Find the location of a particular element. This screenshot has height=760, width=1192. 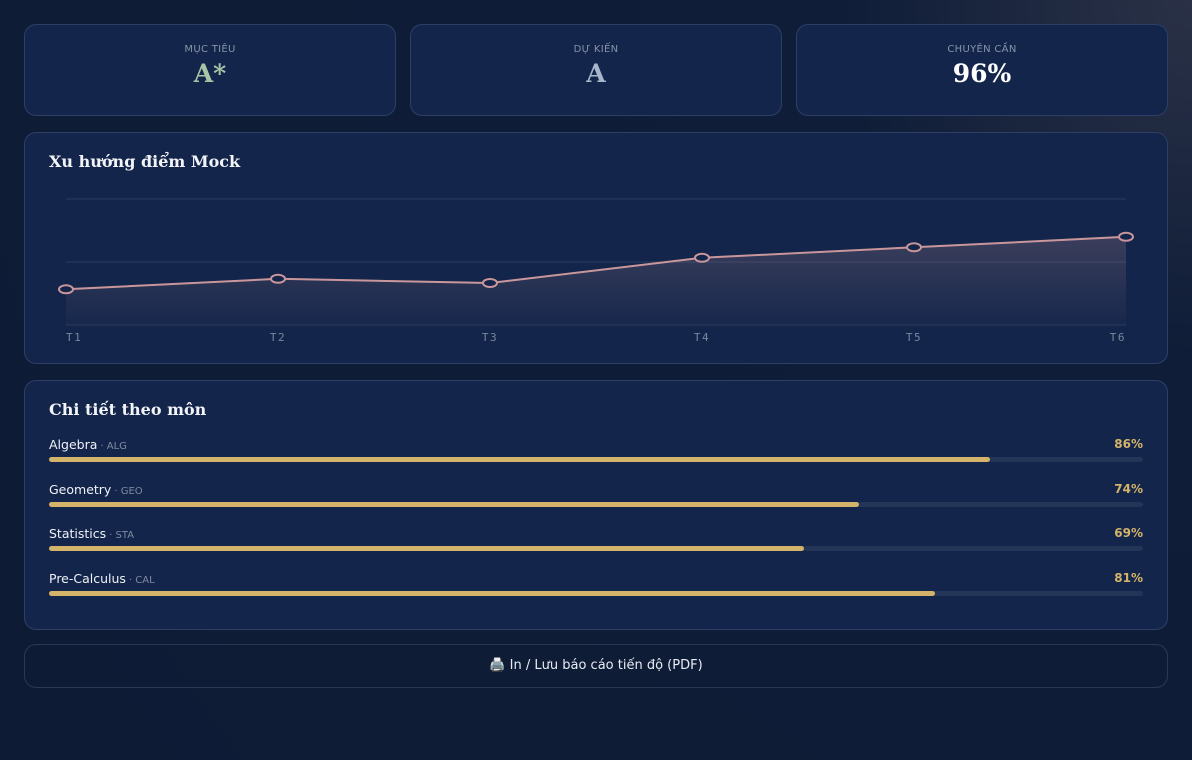

subject-percent: 86% is located at coordinates (1128, 444).